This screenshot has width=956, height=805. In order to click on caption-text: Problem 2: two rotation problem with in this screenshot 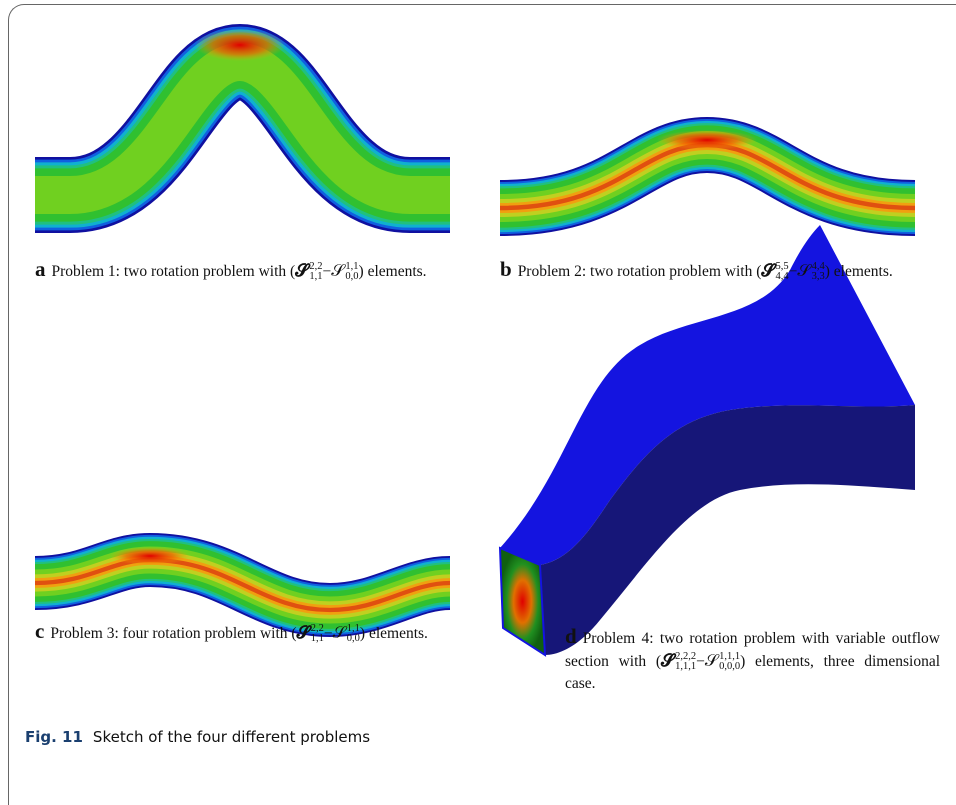, I will do `click(635, 271)`.